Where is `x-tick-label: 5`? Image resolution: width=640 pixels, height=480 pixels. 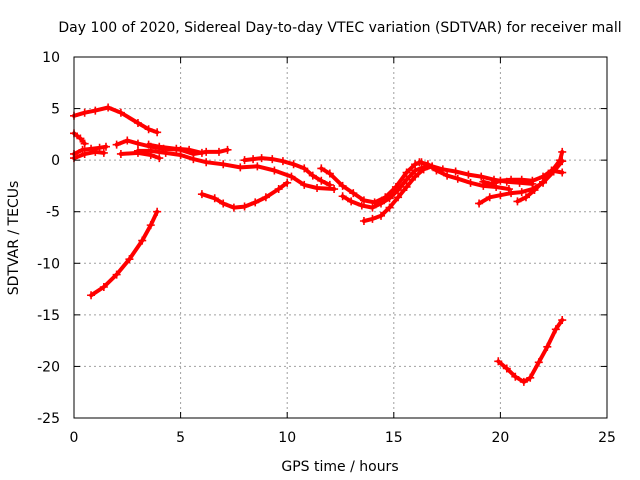 x-tick-label: 5 is located at coordinates (180, 438).